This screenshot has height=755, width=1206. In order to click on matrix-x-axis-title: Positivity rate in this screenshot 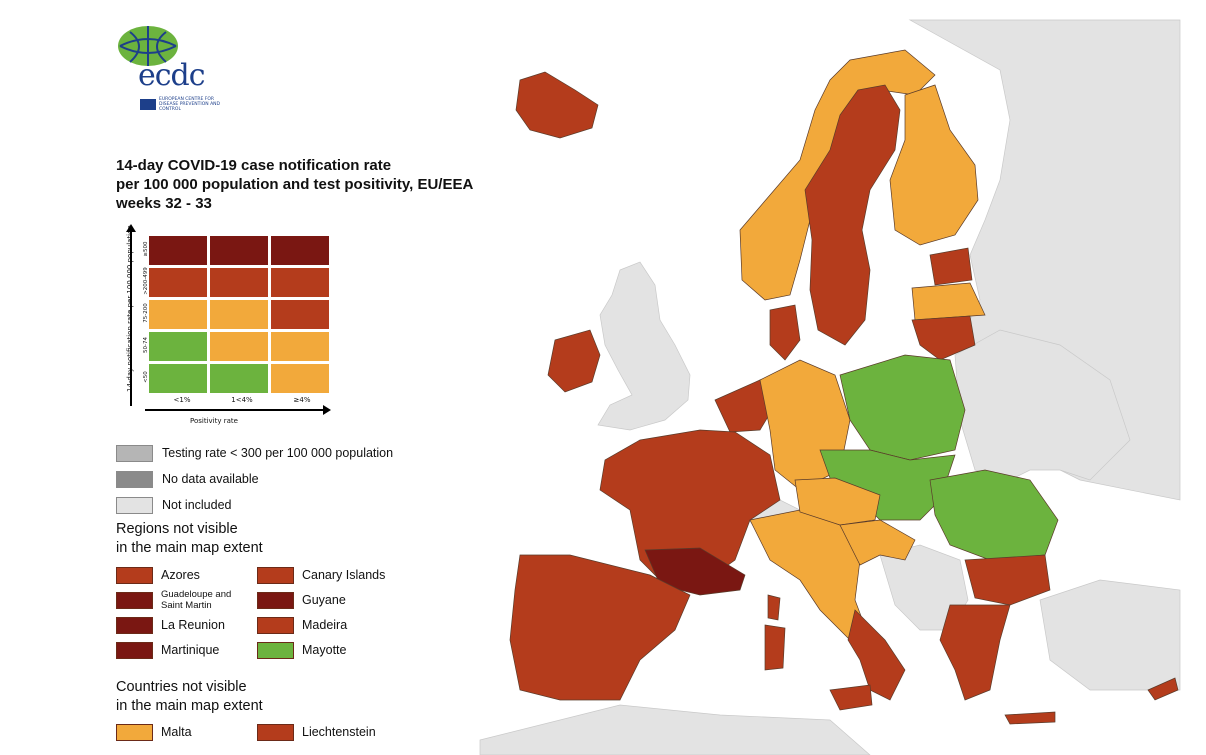, I will do `click(214, 421)`.